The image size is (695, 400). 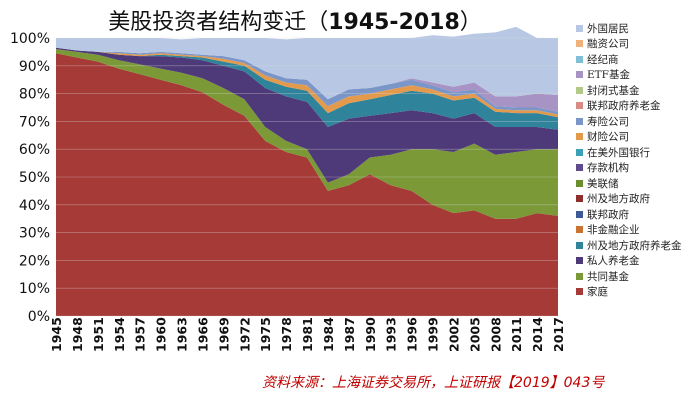 I want to click on x-tick-label: 1999, so click(x=433, y=334).